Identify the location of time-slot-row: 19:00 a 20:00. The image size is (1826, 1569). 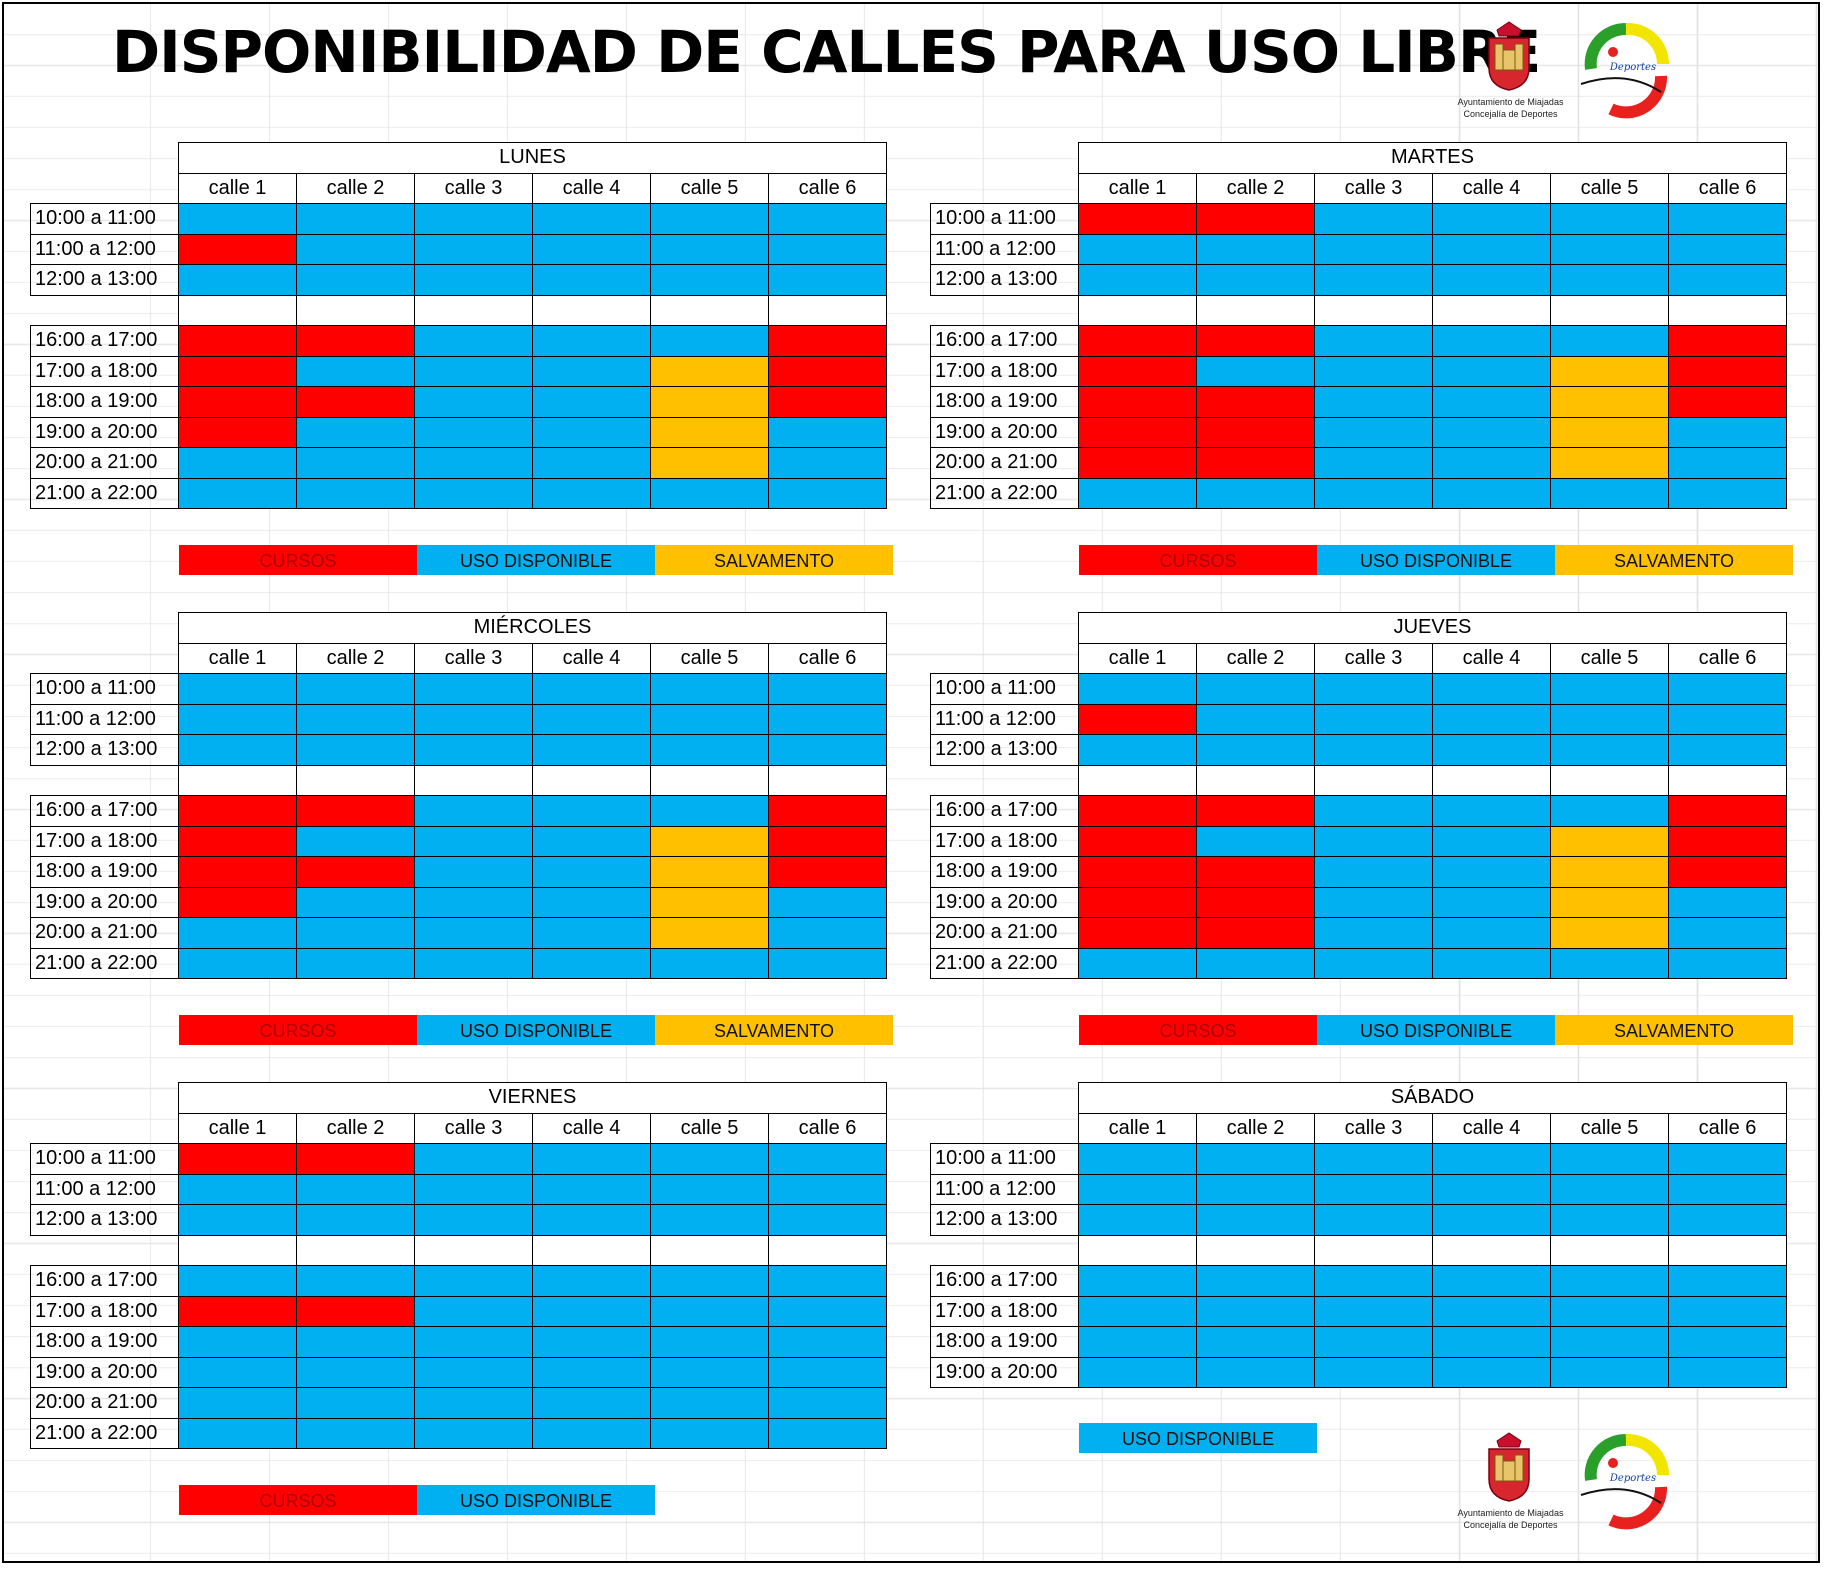
(1358, 902).